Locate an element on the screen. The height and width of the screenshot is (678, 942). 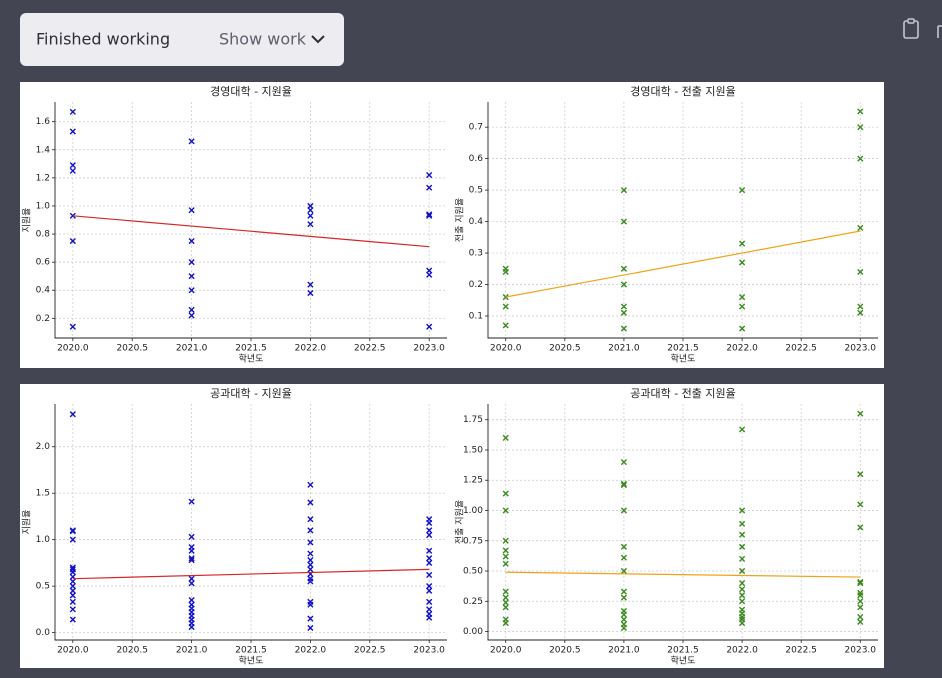
icon-partial is located at coordinates (939, 31).